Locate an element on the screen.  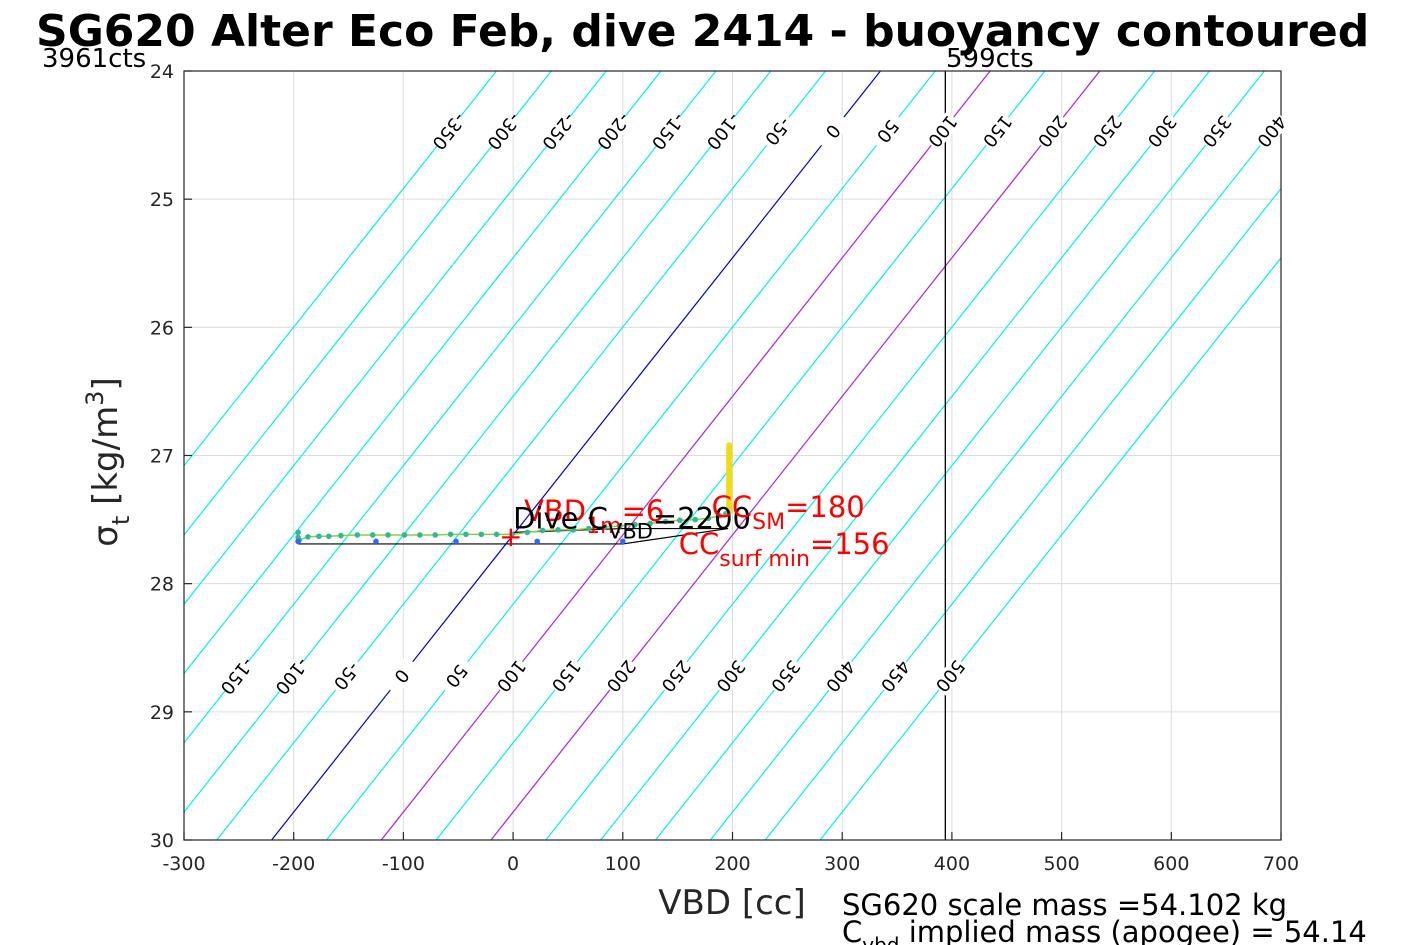
y-tick-label: 27 is located at coordinates (162, 457).